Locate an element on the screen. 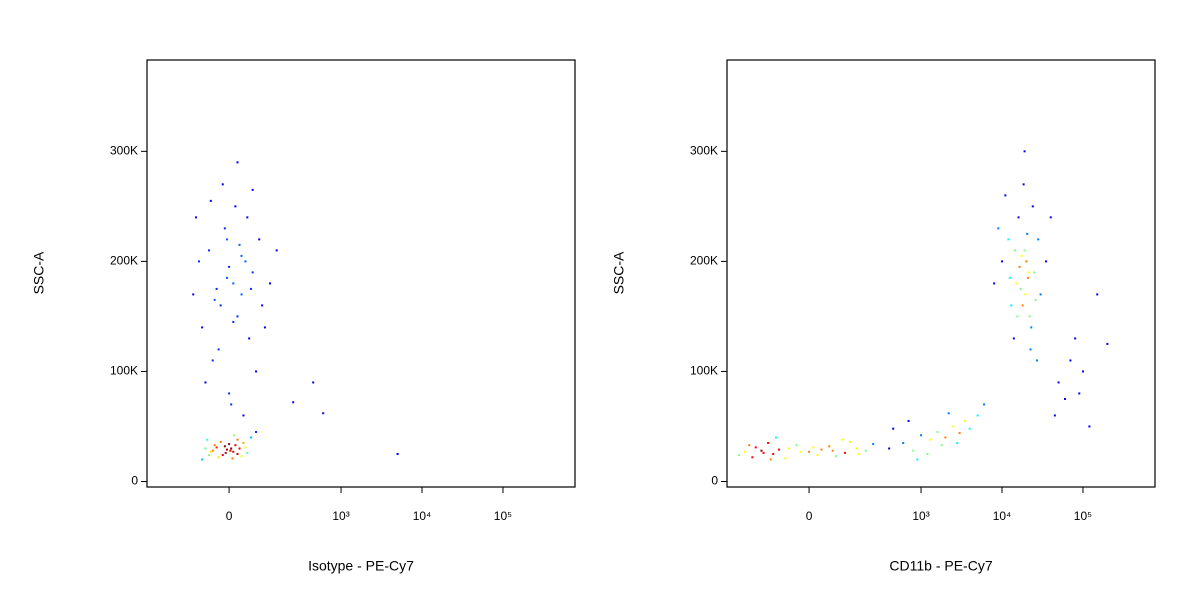 The image size is (1200, 600). y-axis-label: SSC-A is located at coordinates (619, 272).